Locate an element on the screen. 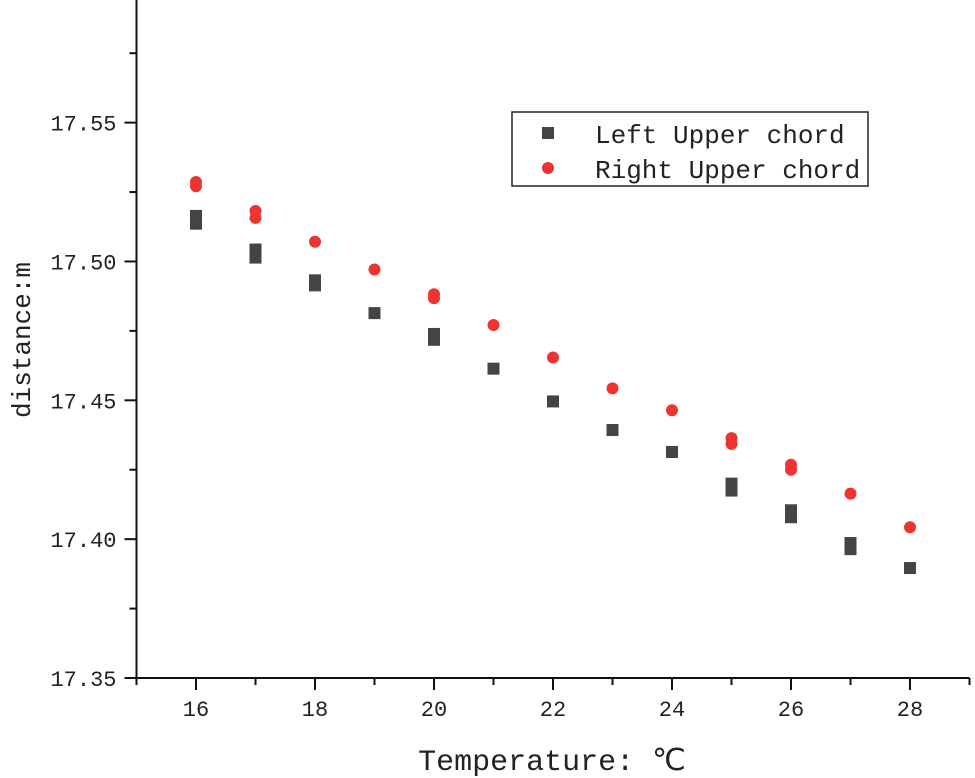  y-tick-label: 17.40 is located at coordinates (83, 541).